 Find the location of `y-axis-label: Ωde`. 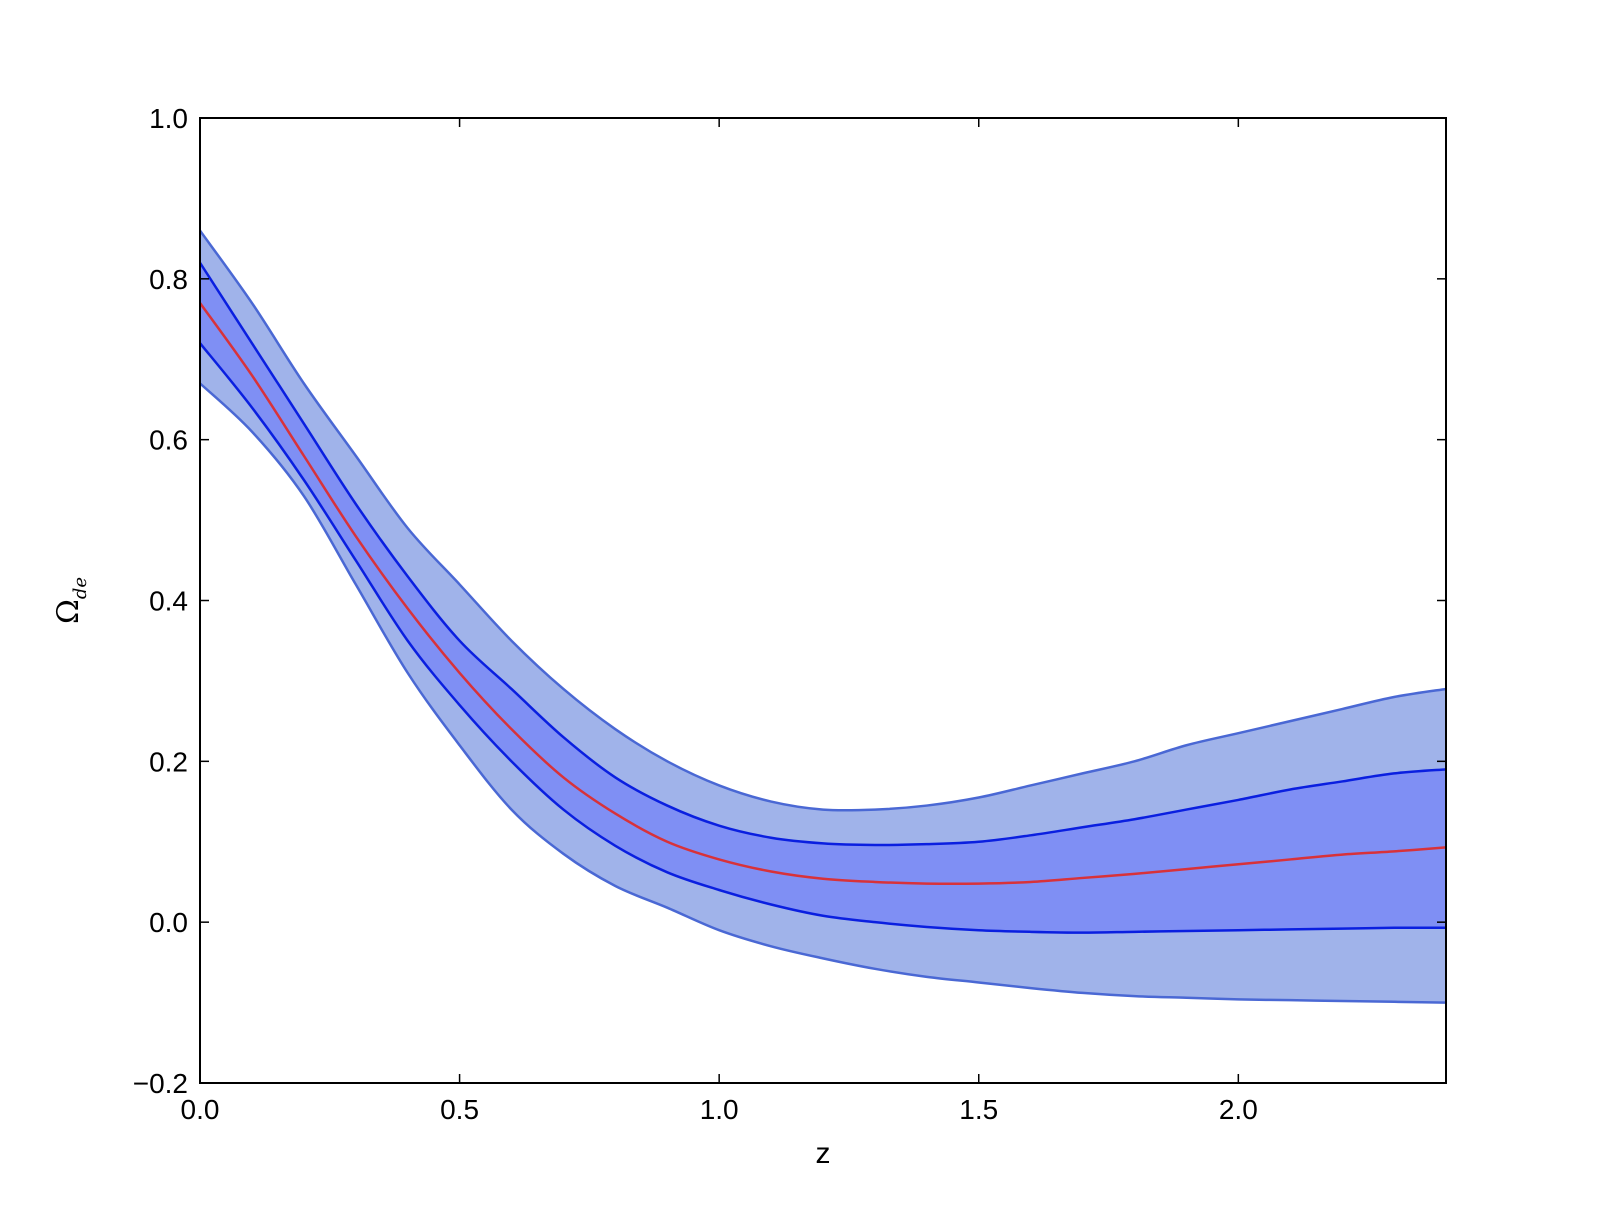

y-axis-label: Ωde is located at coordinates (71, 600).